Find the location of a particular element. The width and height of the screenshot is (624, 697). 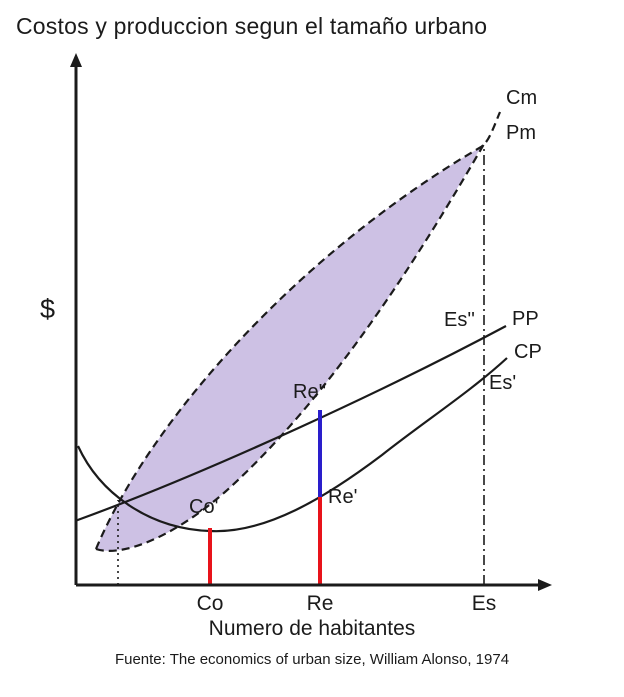

x-tick-Es: Es is located at coordinates (484, 603).